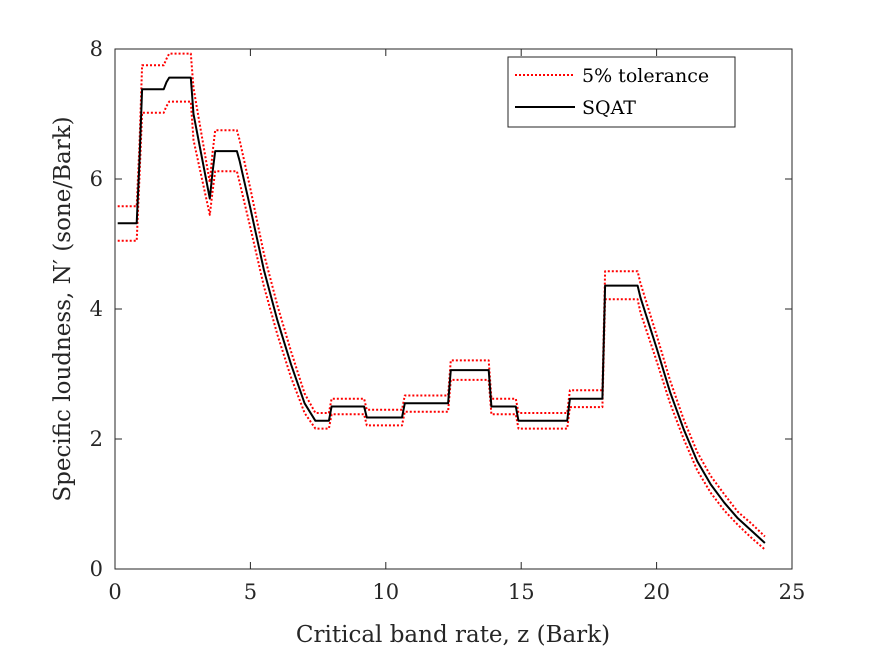 This screenshot has width=875, height=656. I want to click on y-tick-label: 0, so click(96, 569).